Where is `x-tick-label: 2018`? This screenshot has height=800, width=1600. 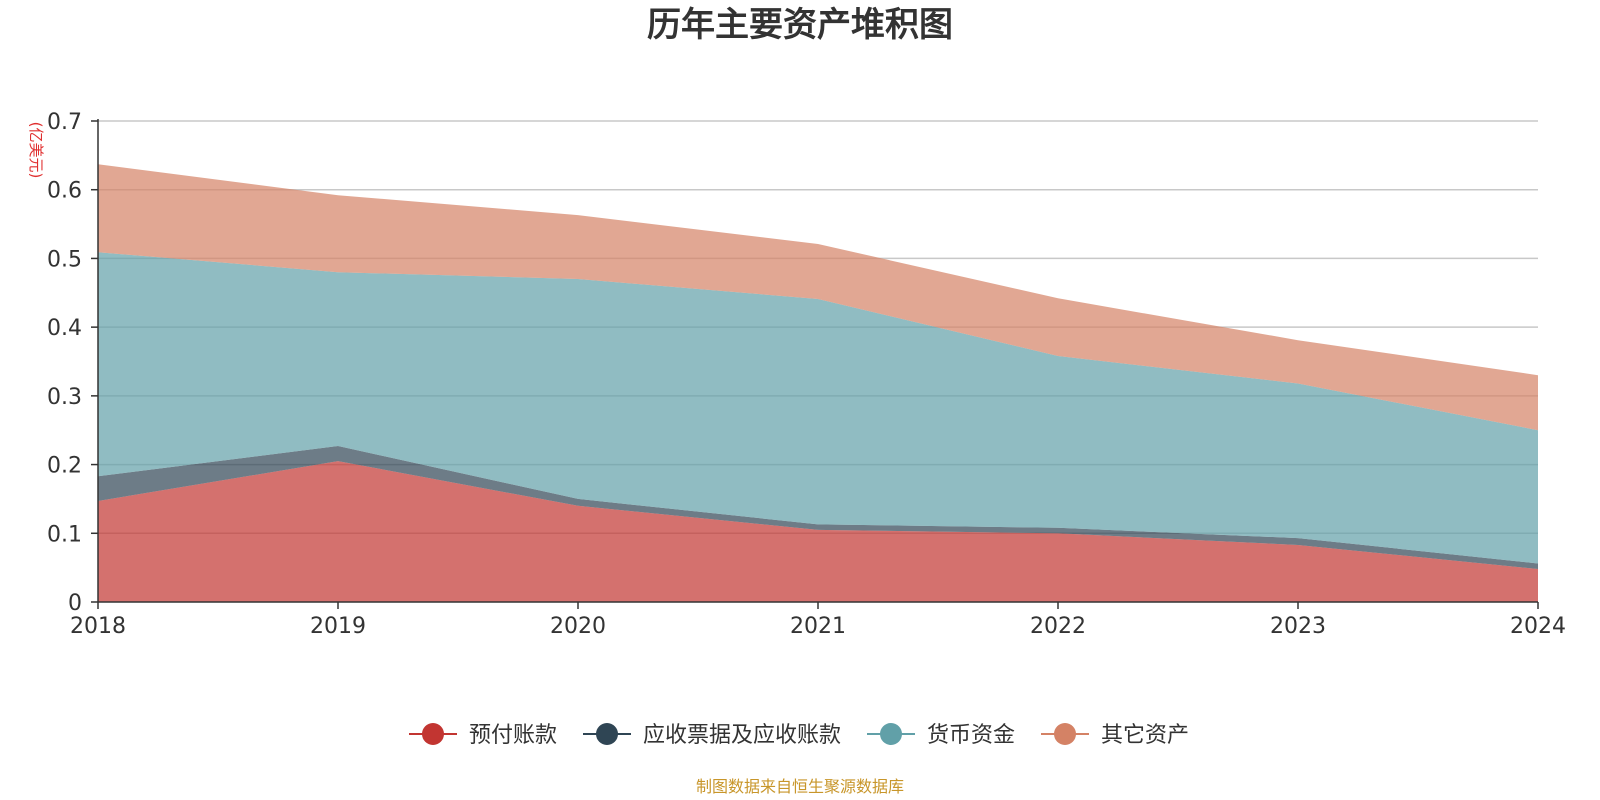
x-tick-label: 2018 is located at coordinates (98, 626).